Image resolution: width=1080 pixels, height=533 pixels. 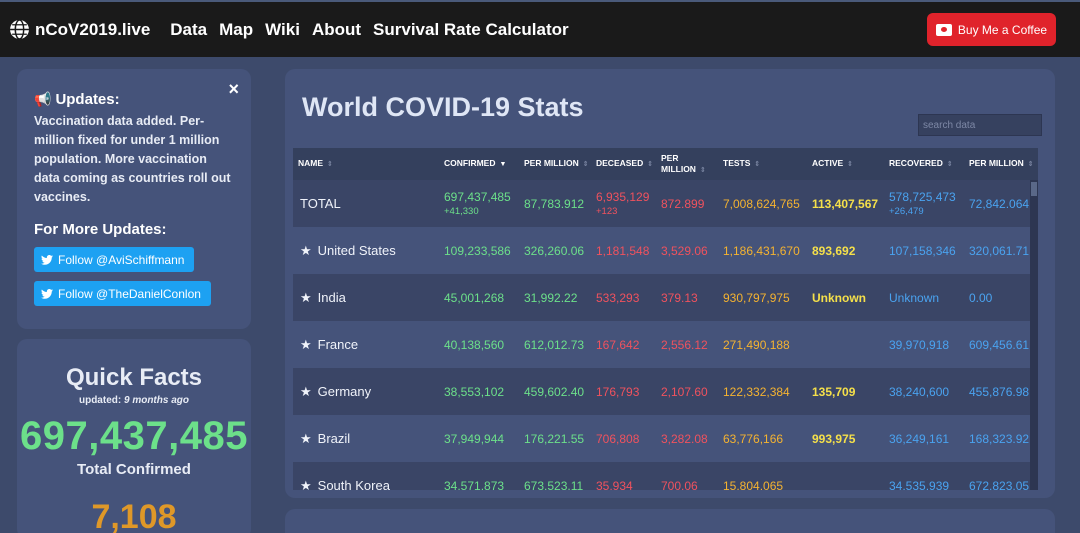 I want to click on cell-country-name: ★ United States, so click(x=366, y=250).